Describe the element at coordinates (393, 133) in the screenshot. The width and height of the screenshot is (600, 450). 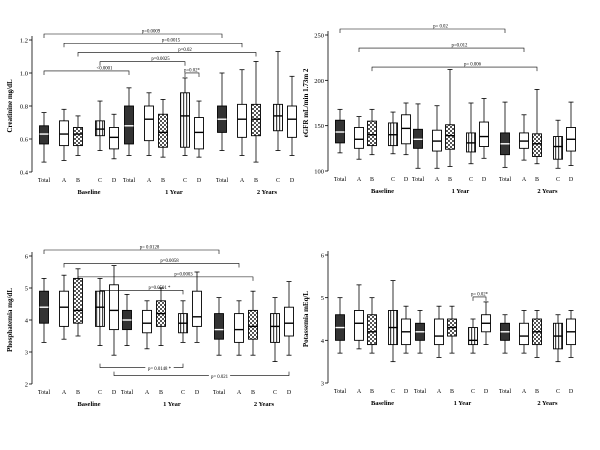
I see `box-baseline-c` at that location.